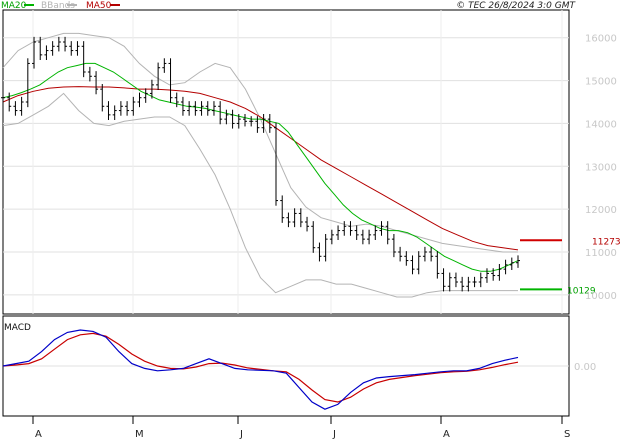 The image size is (627, 440). What do you see at coordinates (99, 6) in the screenshot?
I see `legend-ma50-label: MA50` at bounding box center [99, 6].